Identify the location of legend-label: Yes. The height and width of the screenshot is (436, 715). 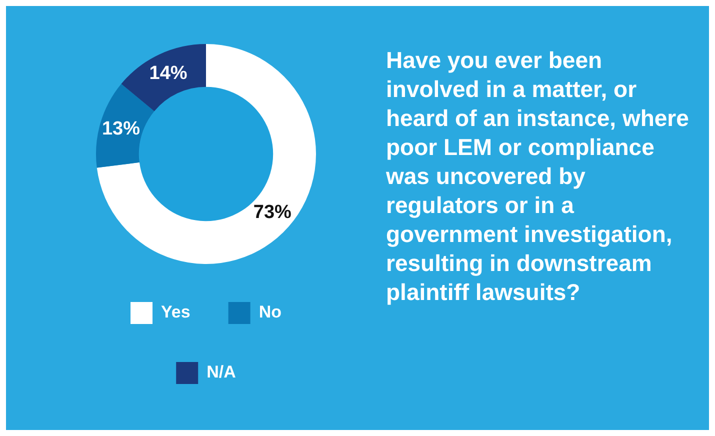
(175, 312).